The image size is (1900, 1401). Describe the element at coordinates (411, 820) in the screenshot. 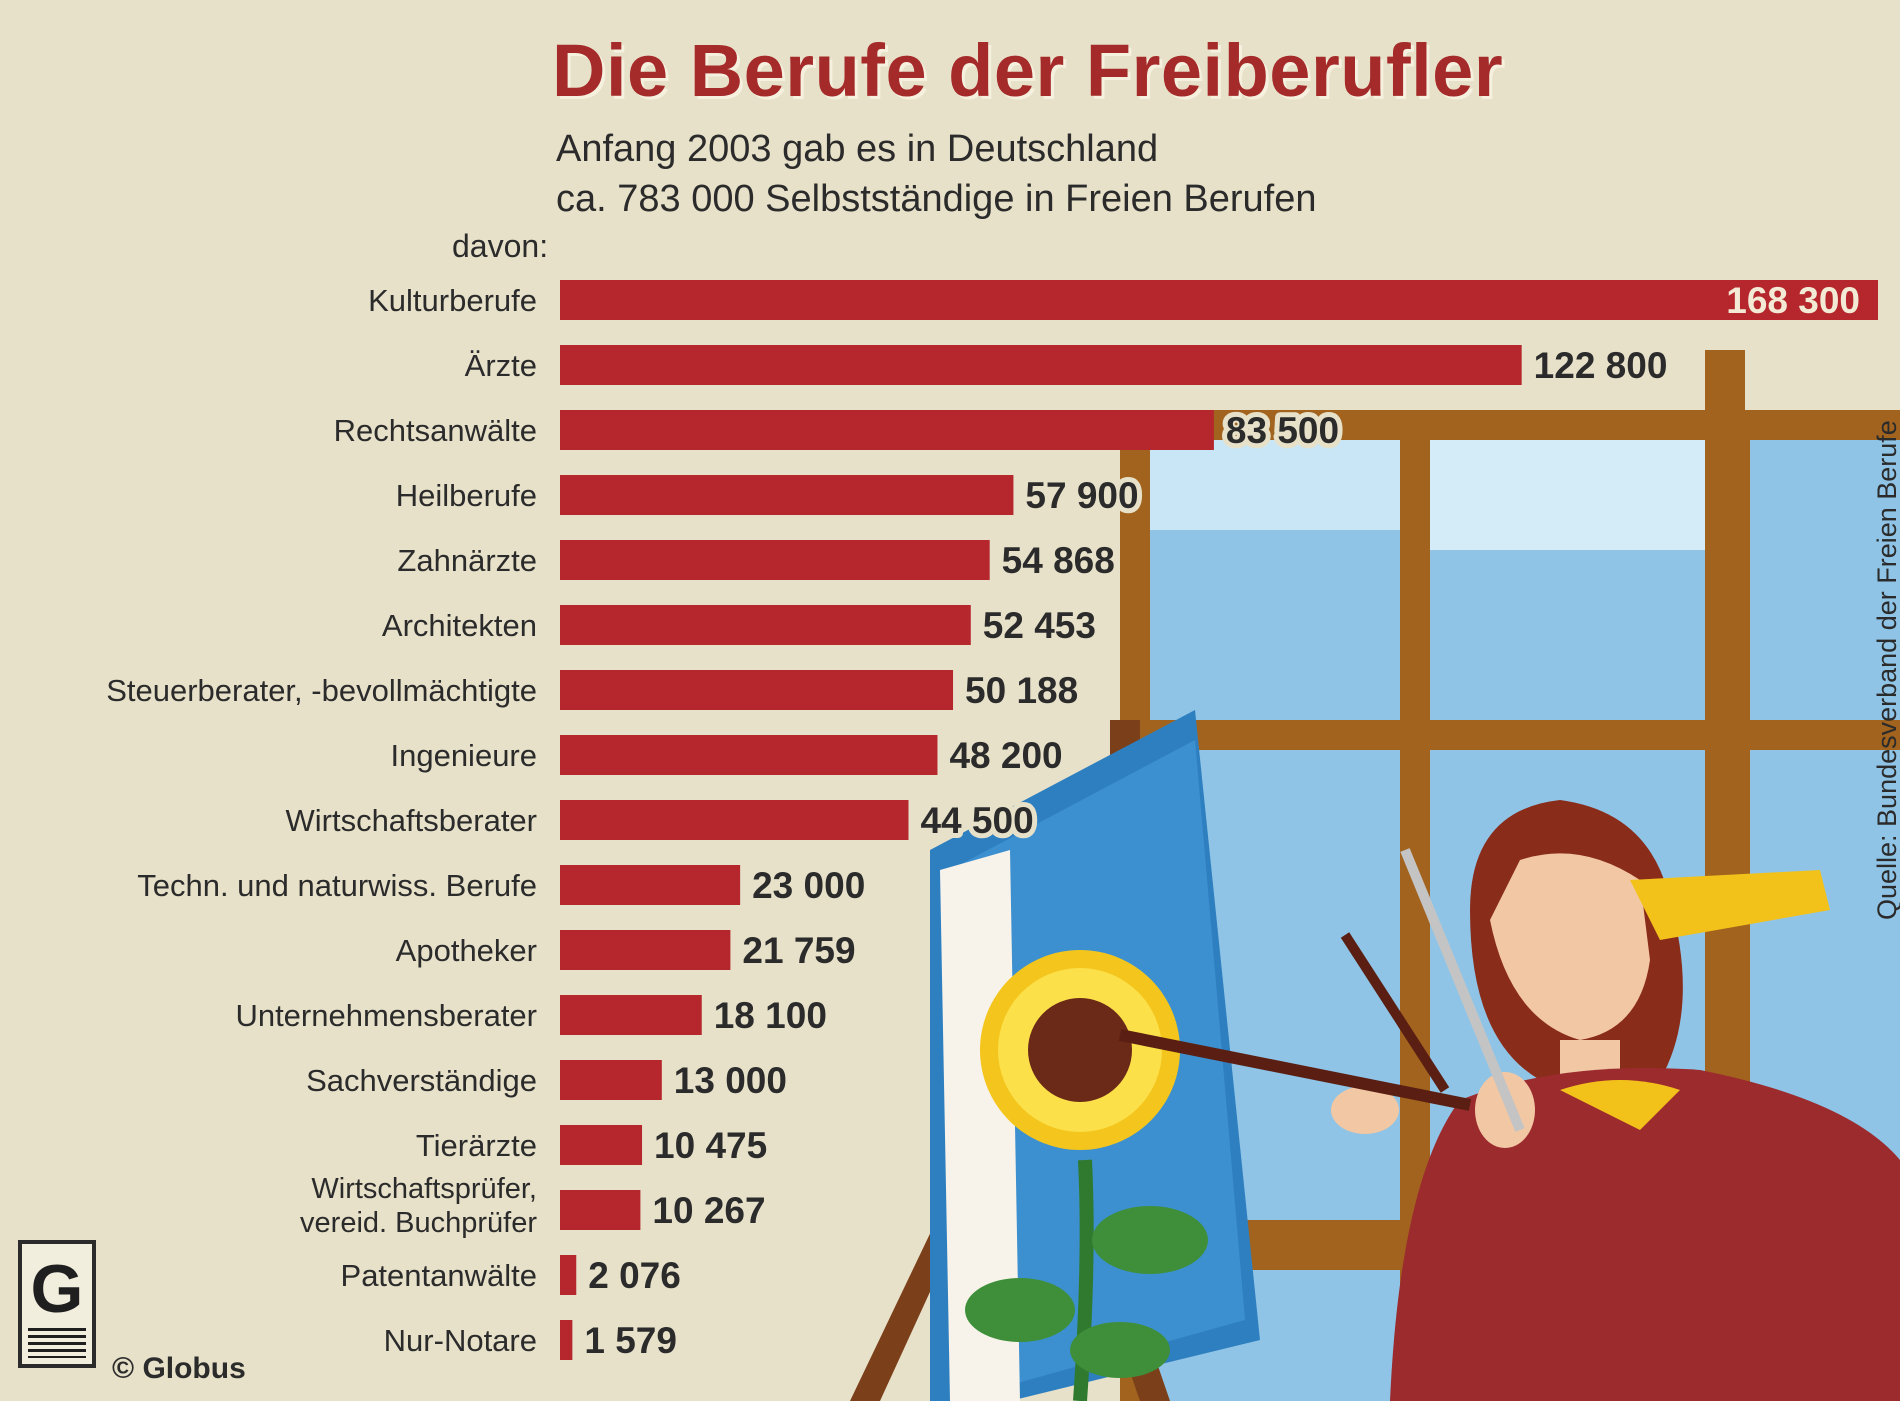

I see `category-label: Wirtschaftsberater` at that location.